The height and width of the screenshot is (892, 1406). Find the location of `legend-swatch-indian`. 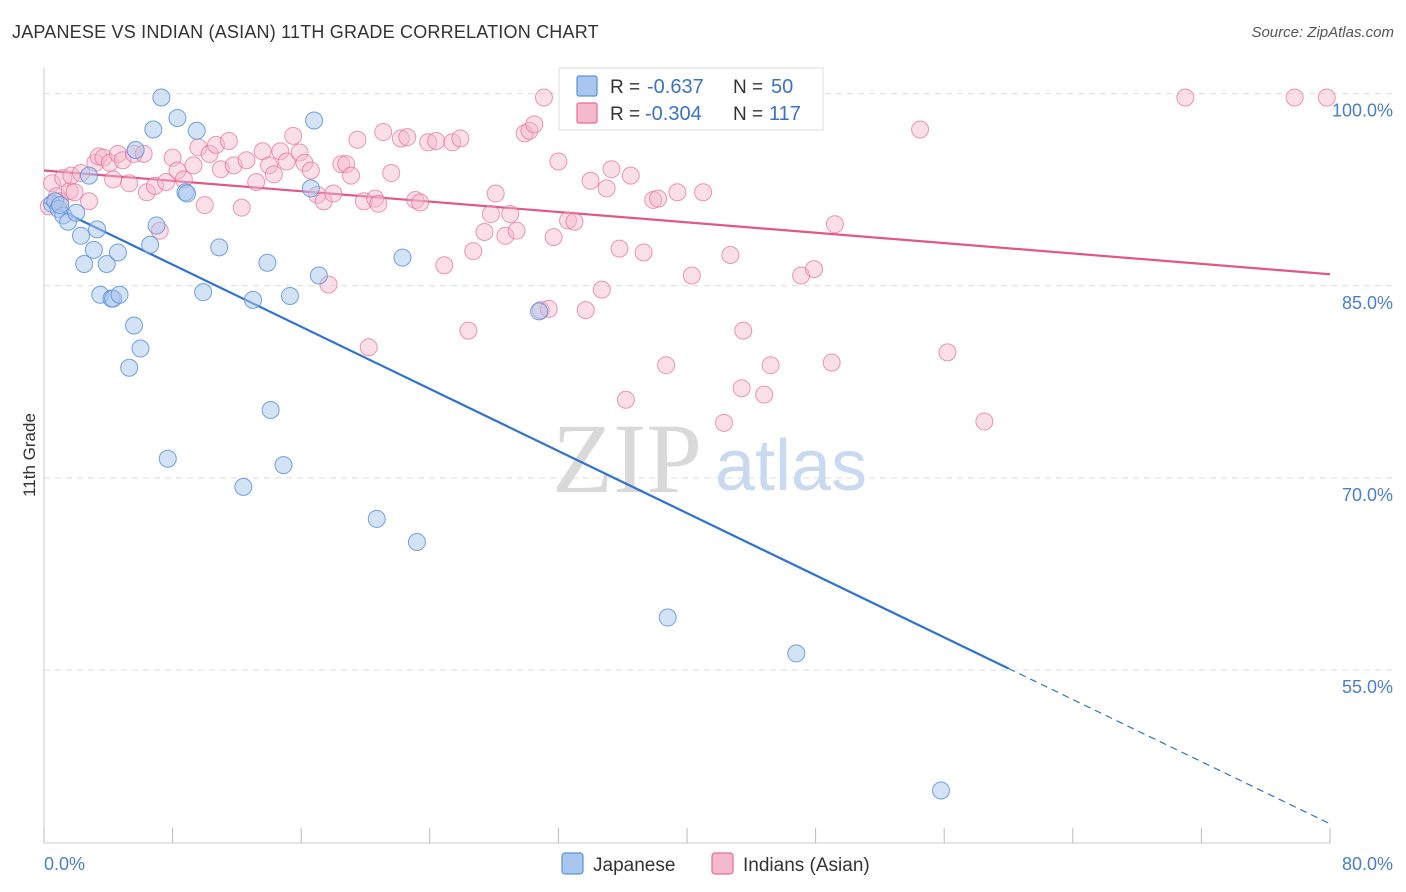

legend-swatch-indian is located at coordinates (587, 113).